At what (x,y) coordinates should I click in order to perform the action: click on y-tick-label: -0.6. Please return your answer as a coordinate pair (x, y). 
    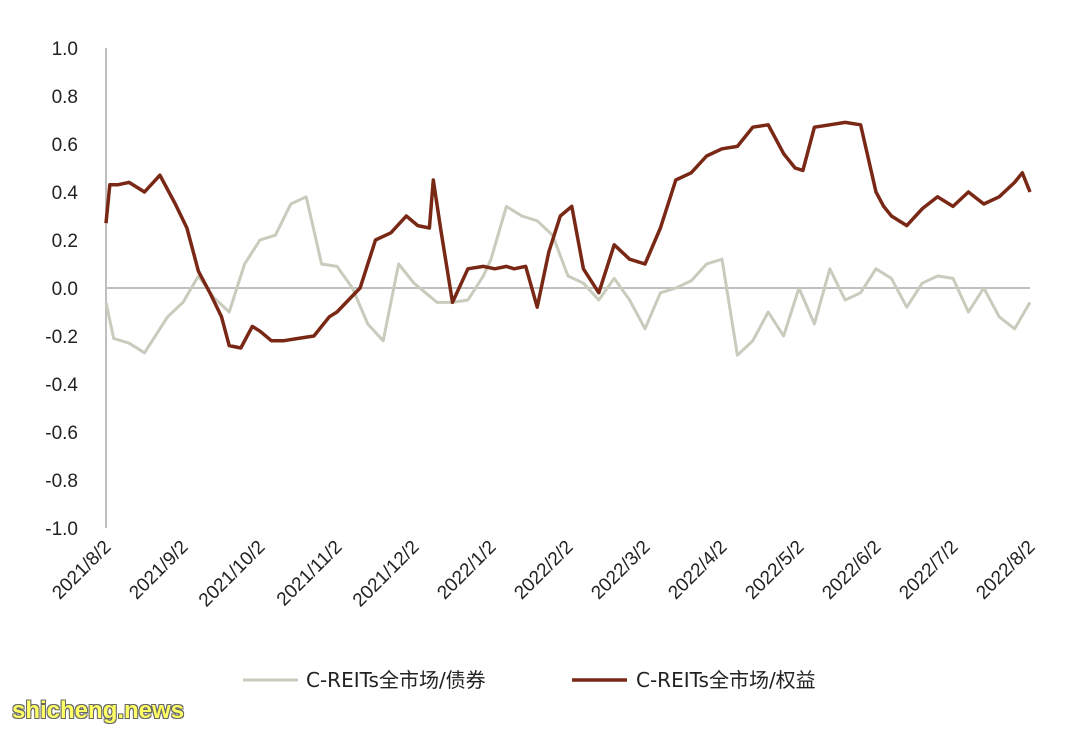
    Looking at the image, I should click on (61, 433).